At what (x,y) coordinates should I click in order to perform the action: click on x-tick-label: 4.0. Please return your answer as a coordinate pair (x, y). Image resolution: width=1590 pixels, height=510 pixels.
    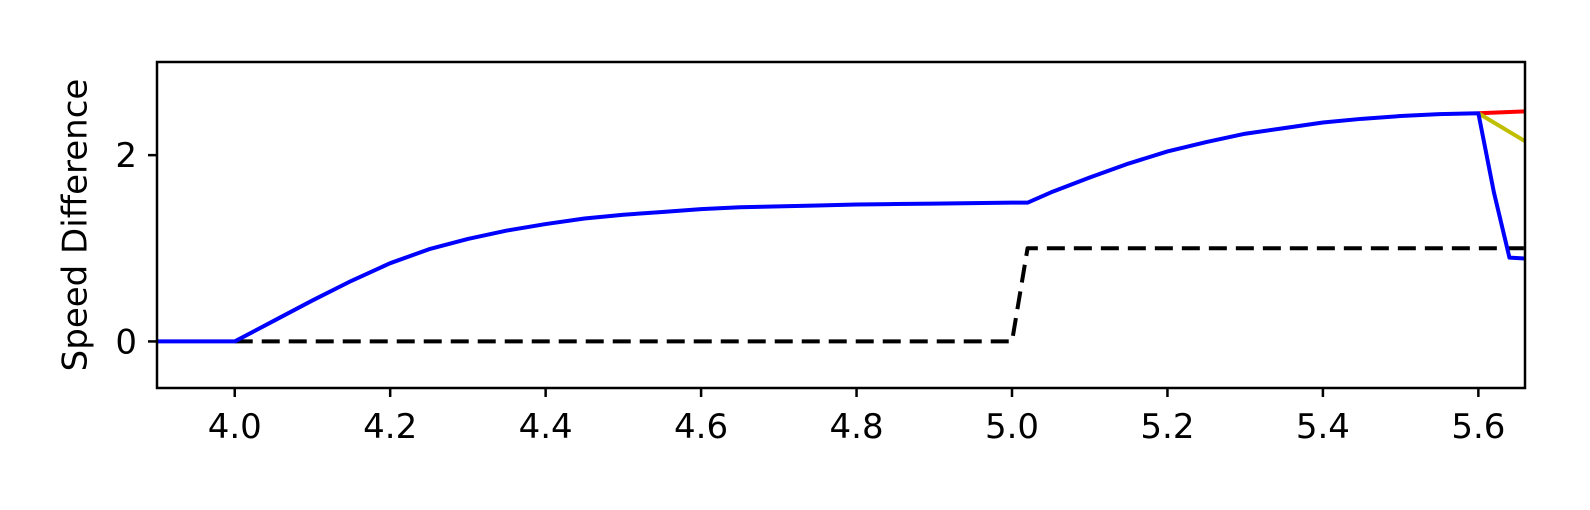
    Looking at the image, I should click on (235, 427).